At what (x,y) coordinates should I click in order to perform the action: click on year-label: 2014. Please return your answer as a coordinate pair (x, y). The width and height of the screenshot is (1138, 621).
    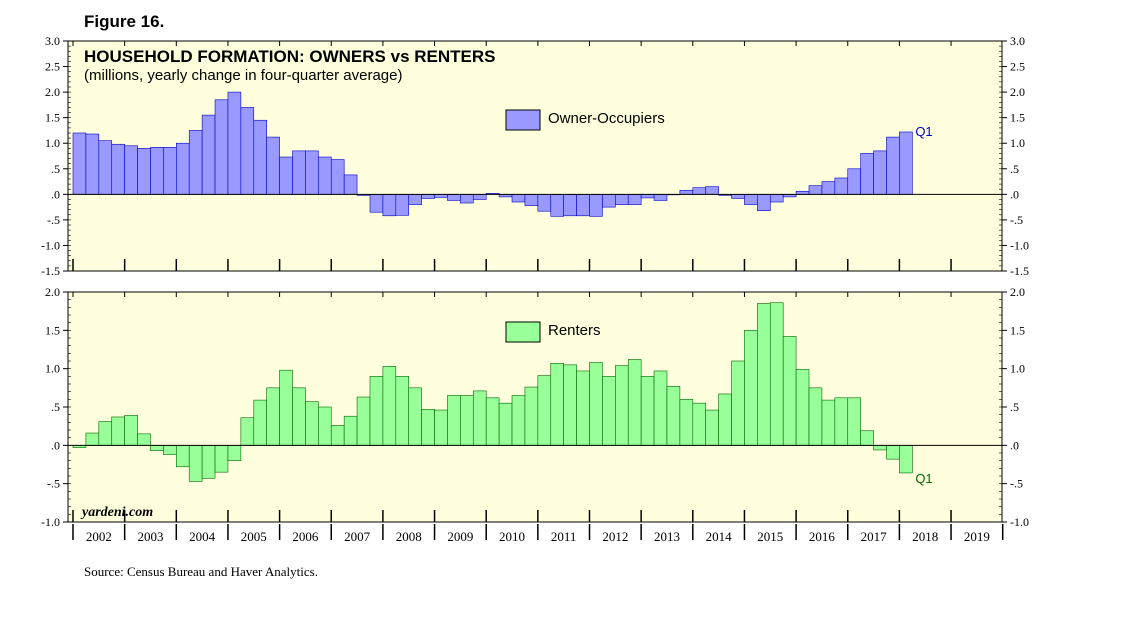
    Looking at the image, I should click on (719, 536).